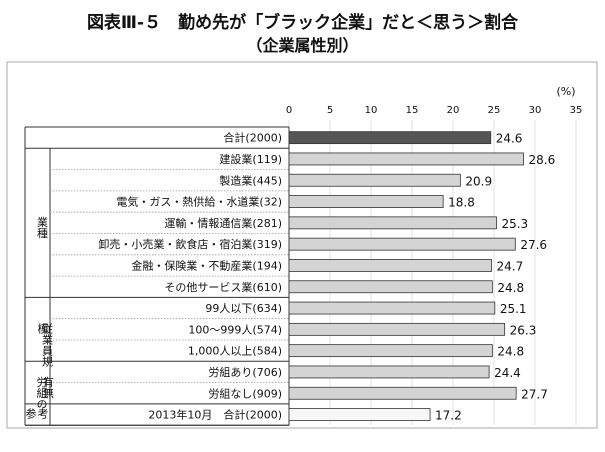 This screenshot has width=605, height=452. Describe the element at coordinates (453, 110) in the screenshot. I see `x-tick-label: 20` at that location.